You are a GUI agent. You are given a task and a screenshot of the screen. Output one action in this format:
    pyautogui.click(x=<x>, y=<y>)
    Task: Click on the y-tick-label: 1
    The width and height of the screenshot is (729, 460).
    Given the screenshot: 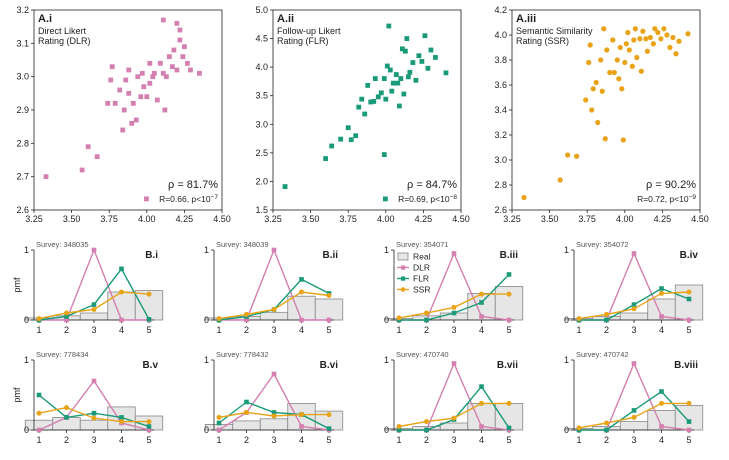 What is the action you would take?
    pyautogui.click(x=206, y=250)
    